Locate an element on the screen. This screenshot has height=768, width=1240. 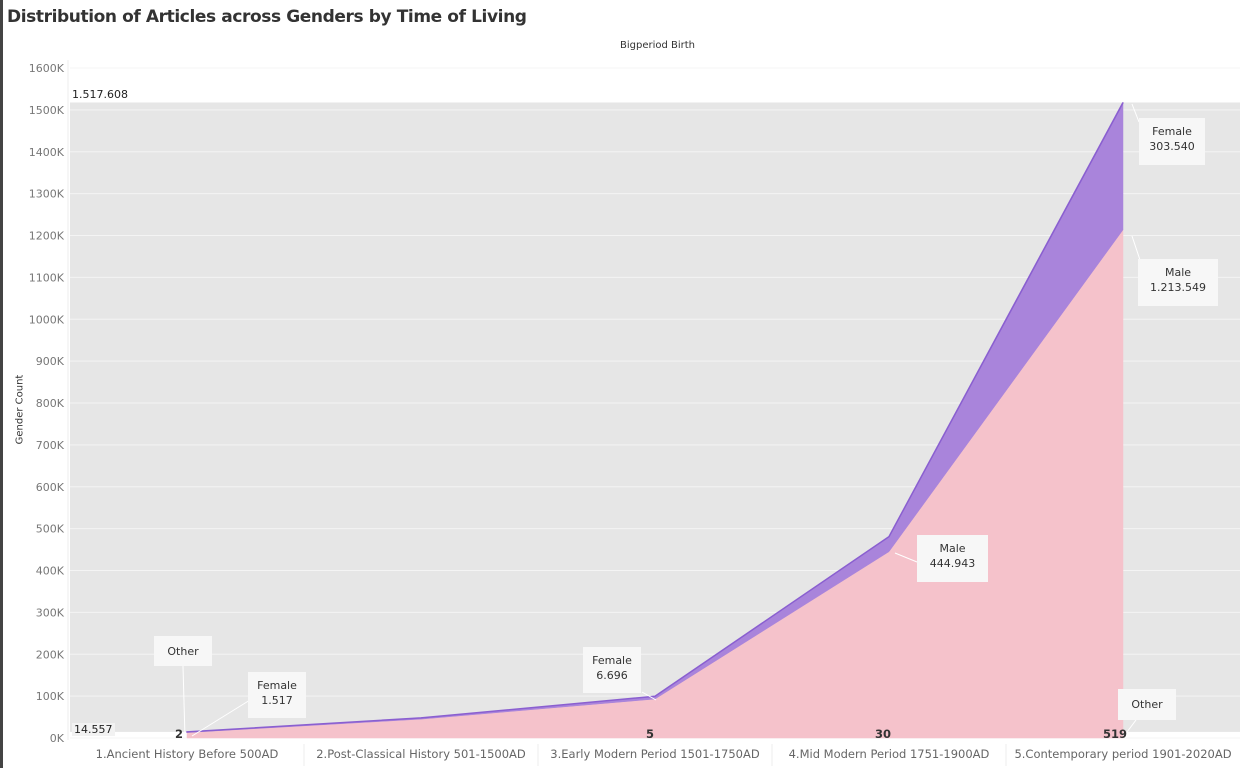
annotation-male: Male 444.943 is located at coordinates (952, 558).